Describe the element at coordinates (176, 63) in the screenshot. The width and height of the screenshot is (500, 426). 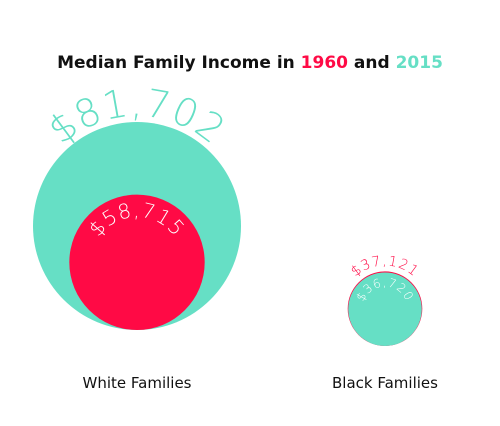
I see `title-text: Median Family Income in` at that location.